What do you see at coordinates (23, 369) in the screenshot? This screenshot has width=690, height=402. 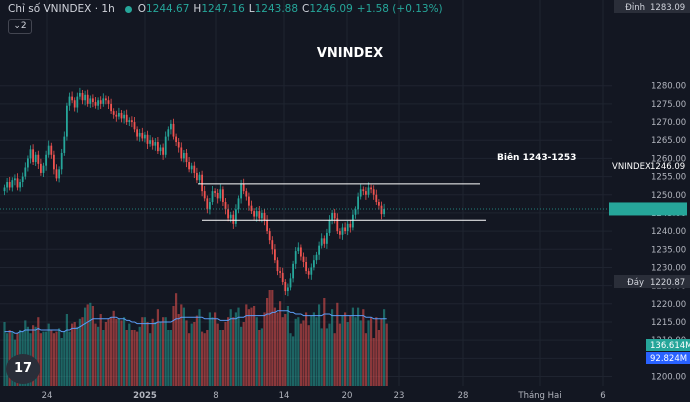 I see `tradingview-logo: 17` at bounding box center [23, 369].